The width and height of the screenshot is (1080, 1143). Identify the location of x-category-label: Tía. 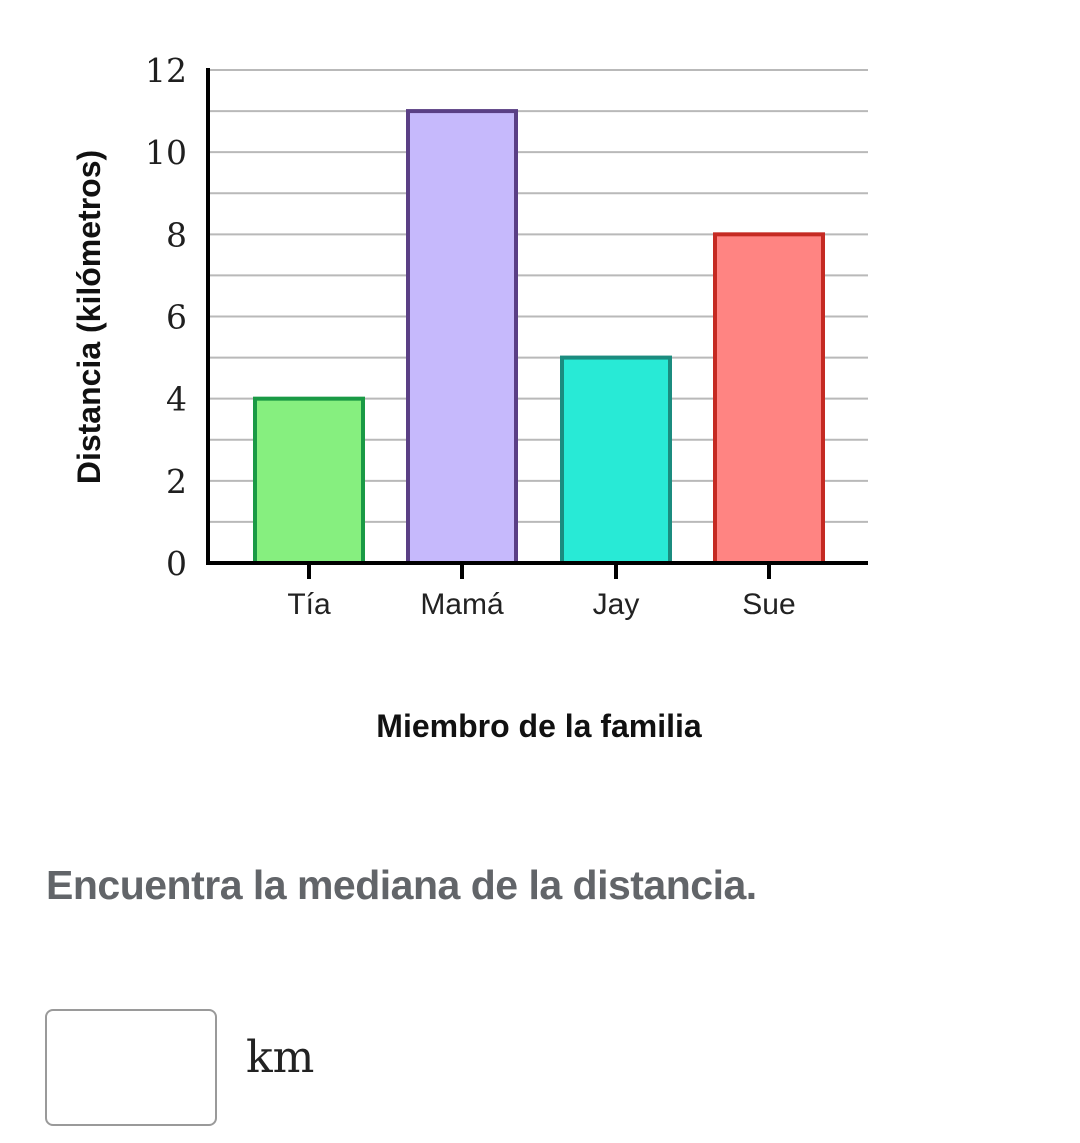
(309, 604).